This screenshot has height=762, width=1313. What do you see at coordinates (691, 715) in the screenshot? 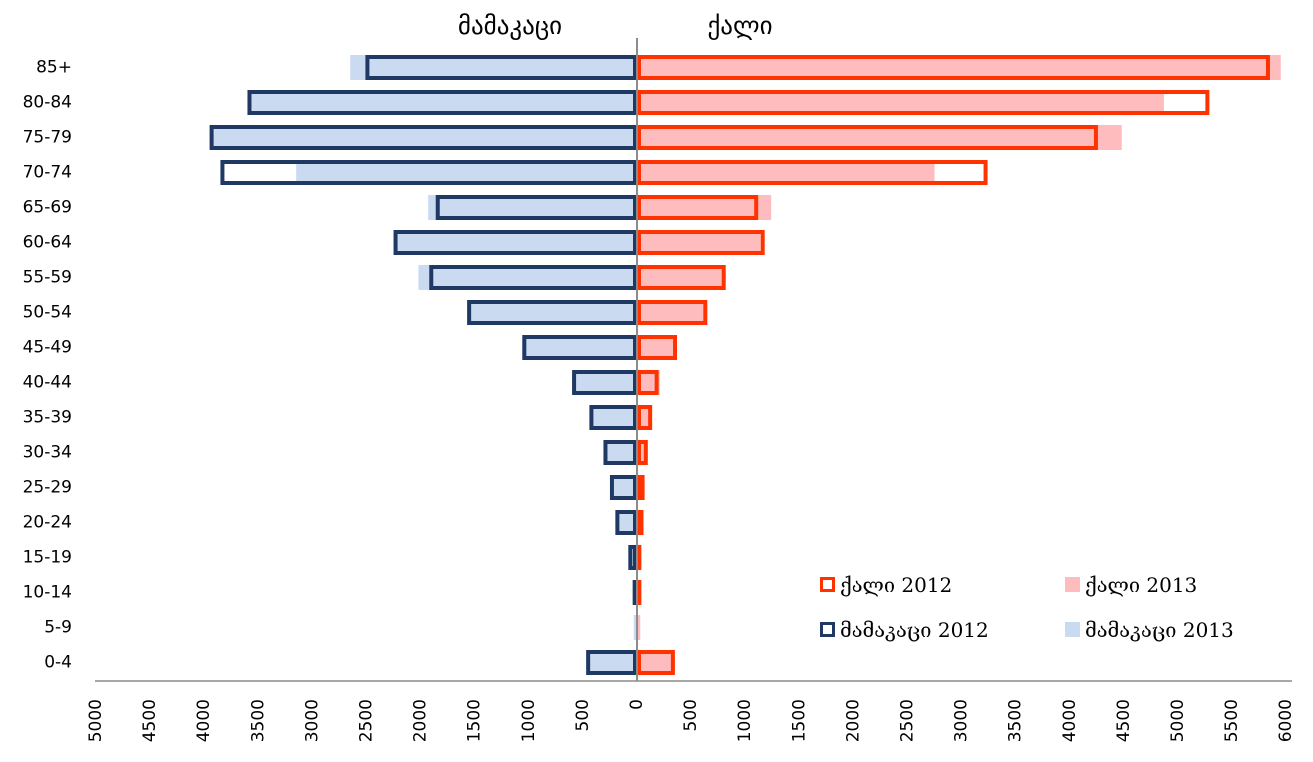
I see `x-tick-label: 500` at bounding box center [691, 715].